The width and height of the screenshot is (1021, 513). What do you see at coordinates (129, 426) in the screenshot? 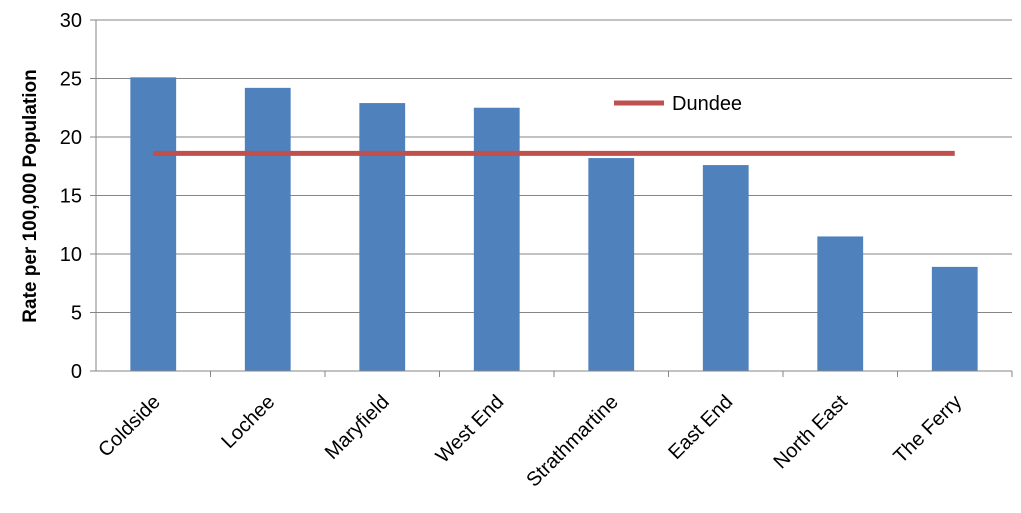
I see `x-tick-label: Coldside` at bounding box center [129, 426].